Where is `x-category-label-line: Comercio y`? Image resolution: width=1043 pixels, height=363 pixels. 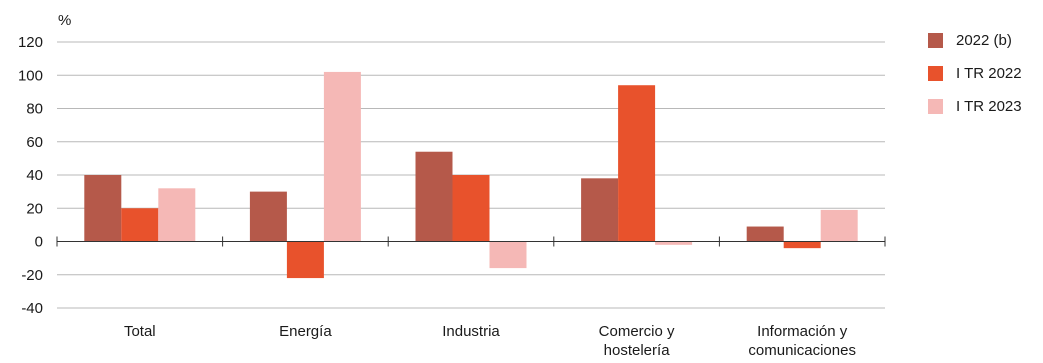 x-category-label-line: Comercio y is located at coordinates (637, 331).